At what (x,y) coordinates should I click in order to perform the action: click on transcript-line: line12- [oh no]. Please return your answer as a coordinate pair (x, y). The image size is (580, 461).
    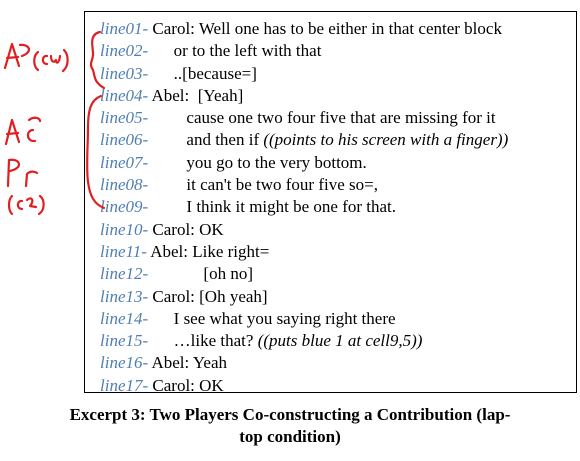
    Looking at the image, I should click on (304, 274).